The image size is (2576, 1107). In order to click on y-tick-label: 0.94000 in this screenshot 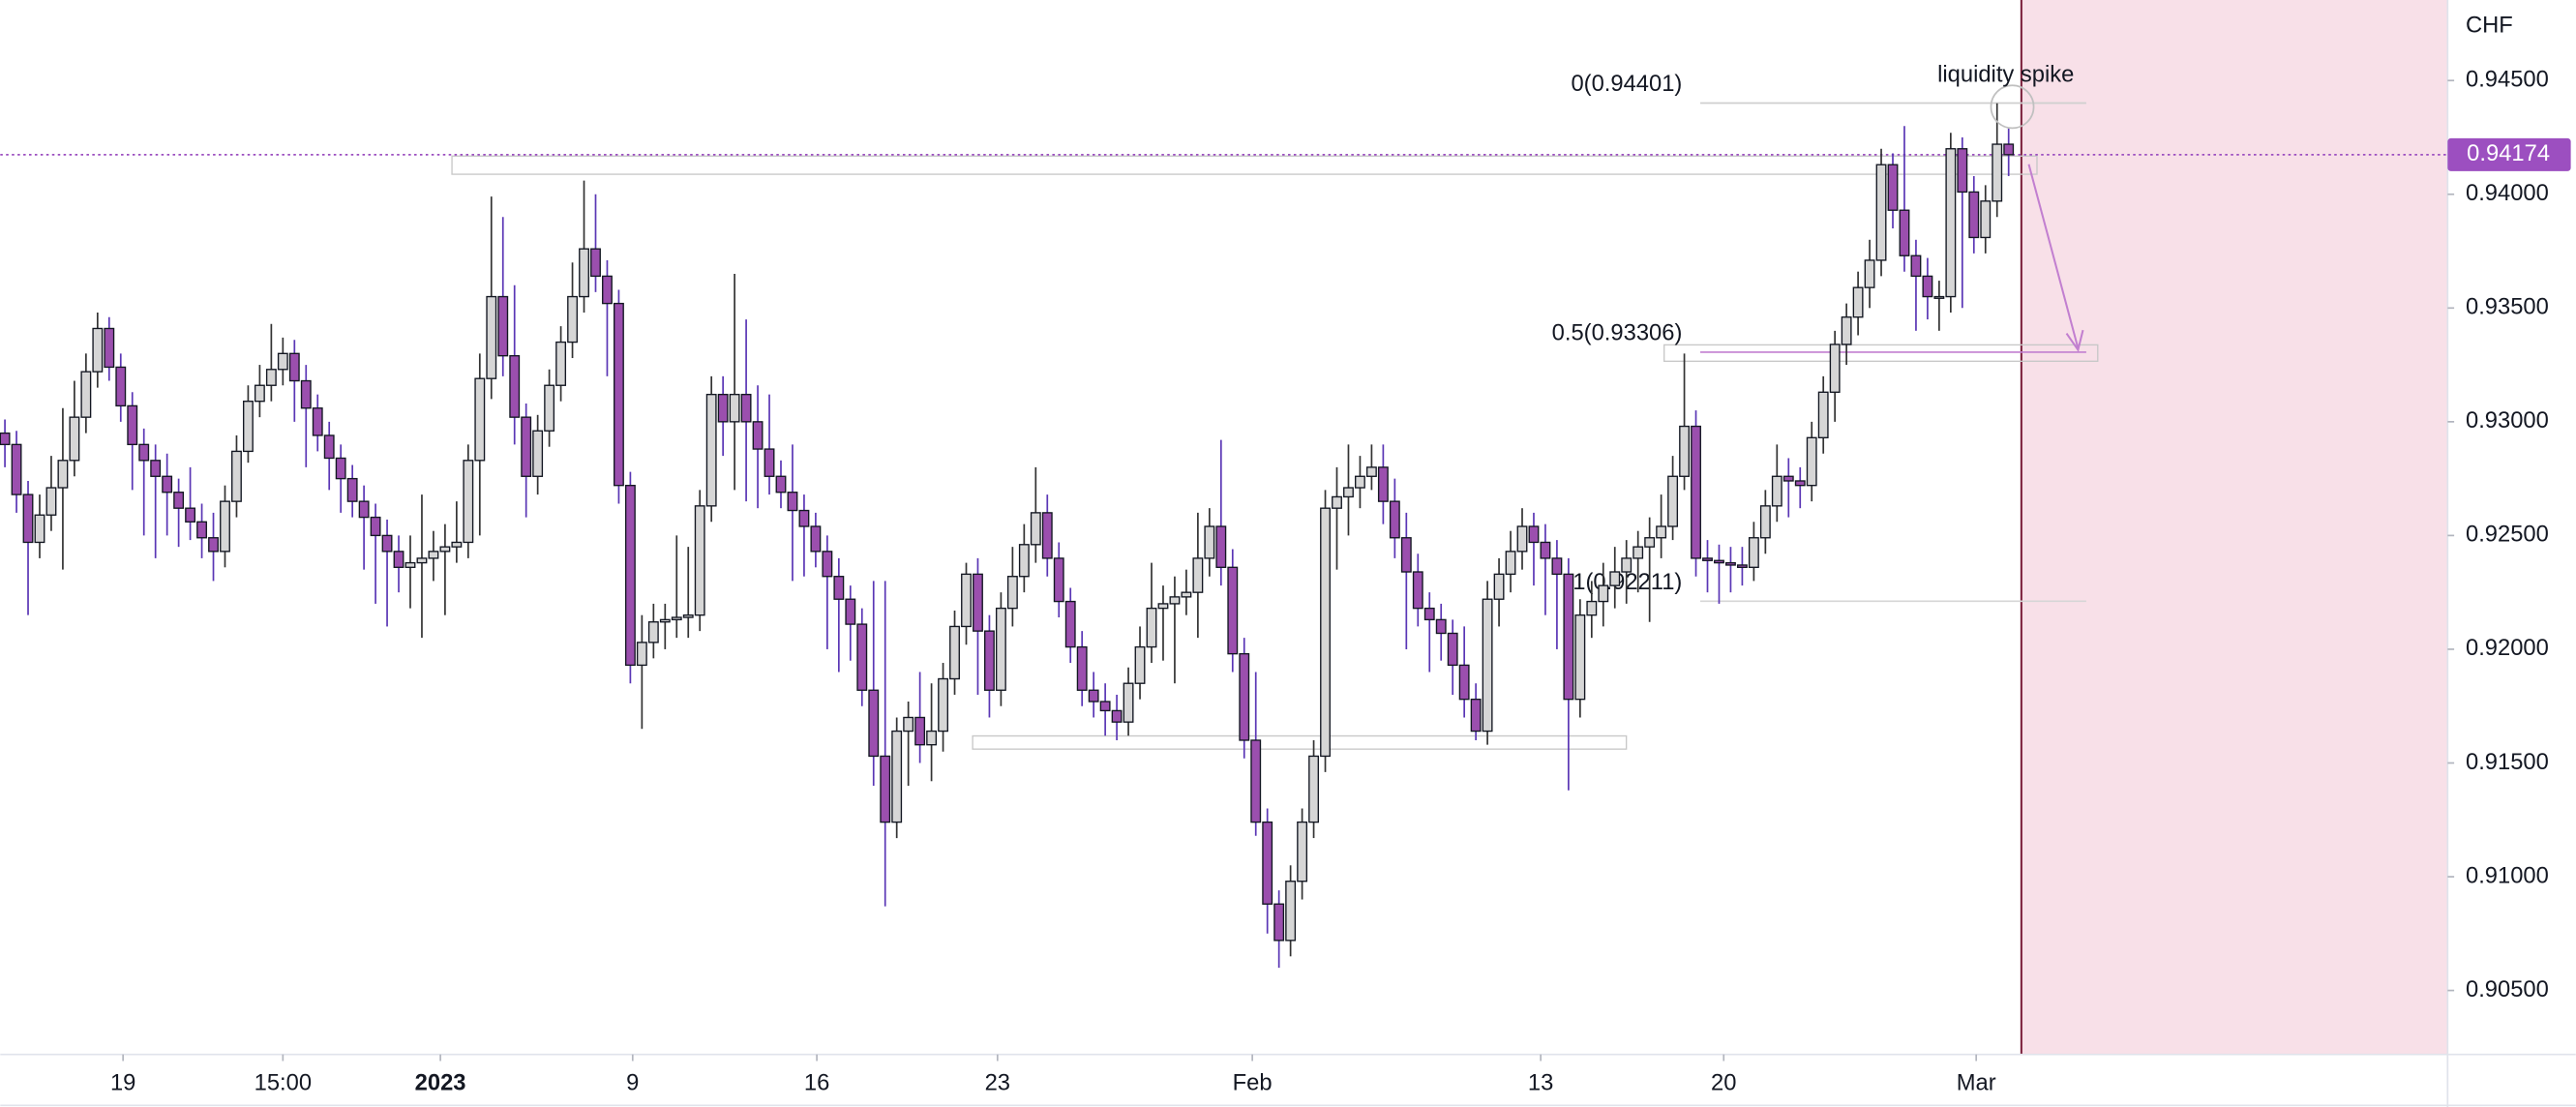, I will do `click(2507, 193)`.